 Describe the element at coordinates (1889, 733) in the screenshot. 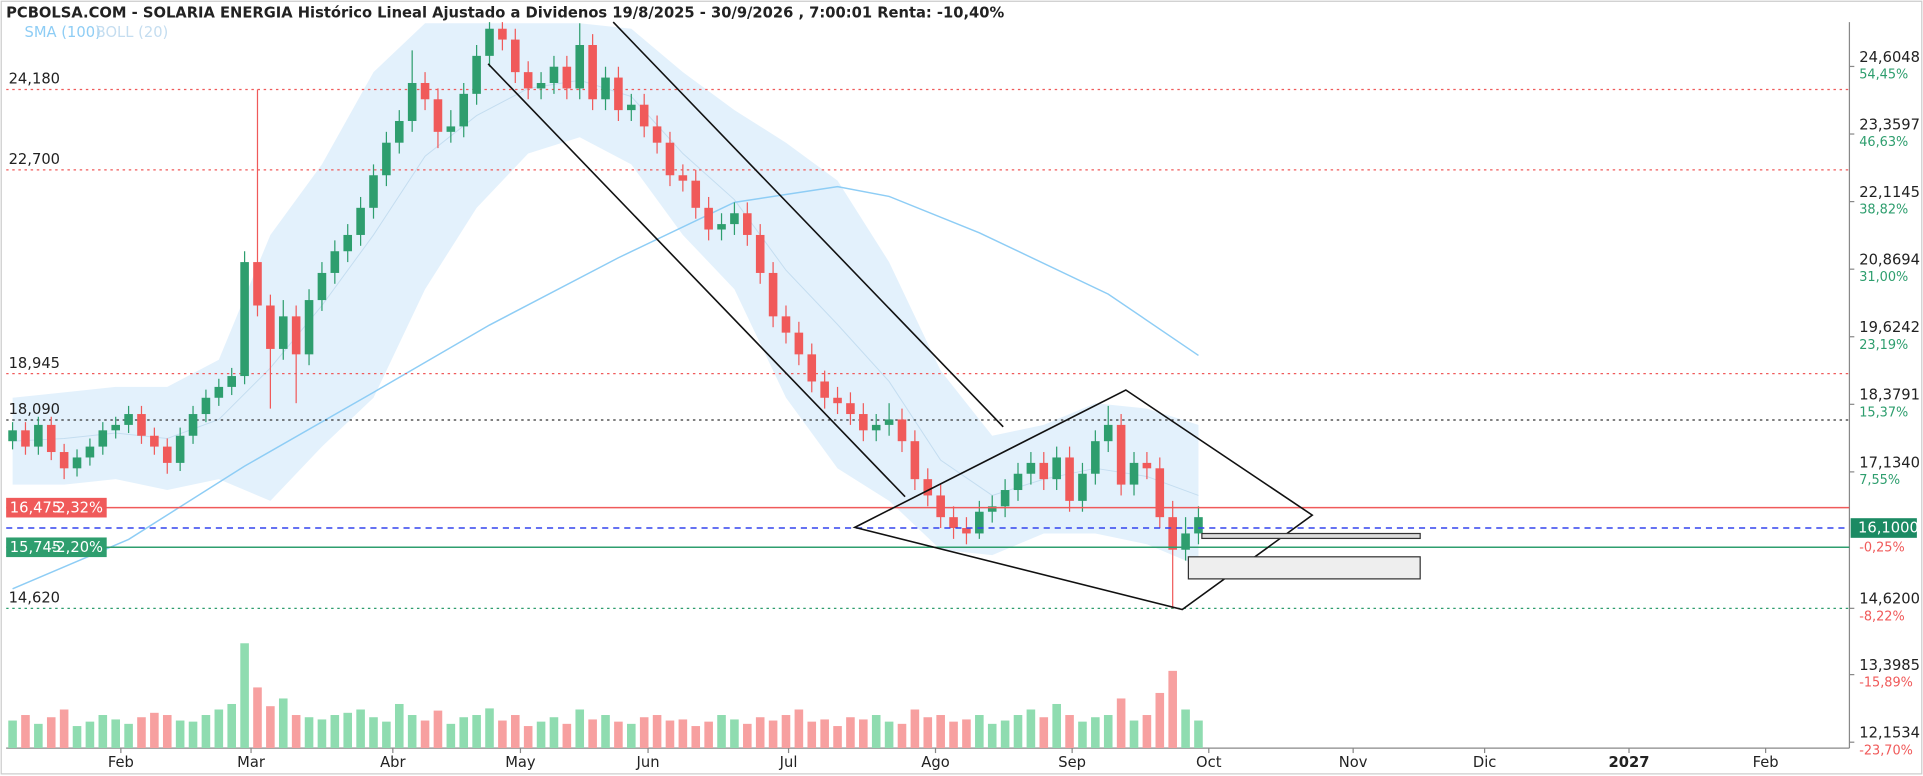

I see `y-tick-label: 12,1534` at that location.